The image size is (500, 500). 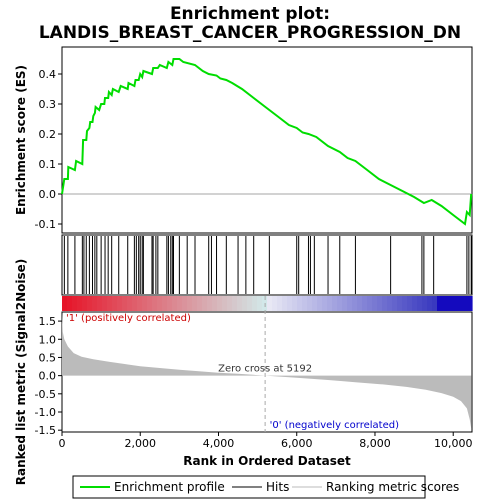 What do you see at coordinates (140, 443) in the screenshot?
I see `x-tick-label: 2,000` at bounding box center [140, 443].